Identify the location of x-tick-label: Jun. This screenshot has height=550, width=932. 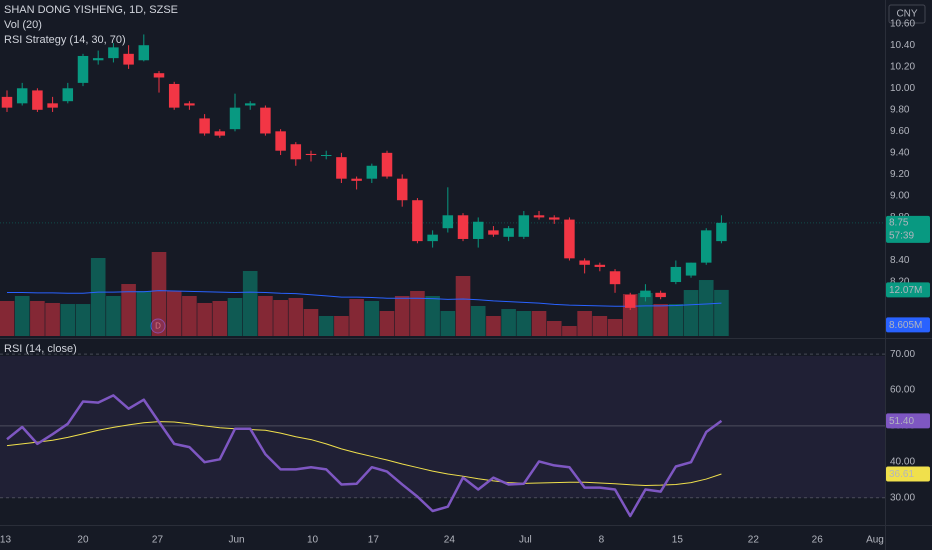
(236, 540).